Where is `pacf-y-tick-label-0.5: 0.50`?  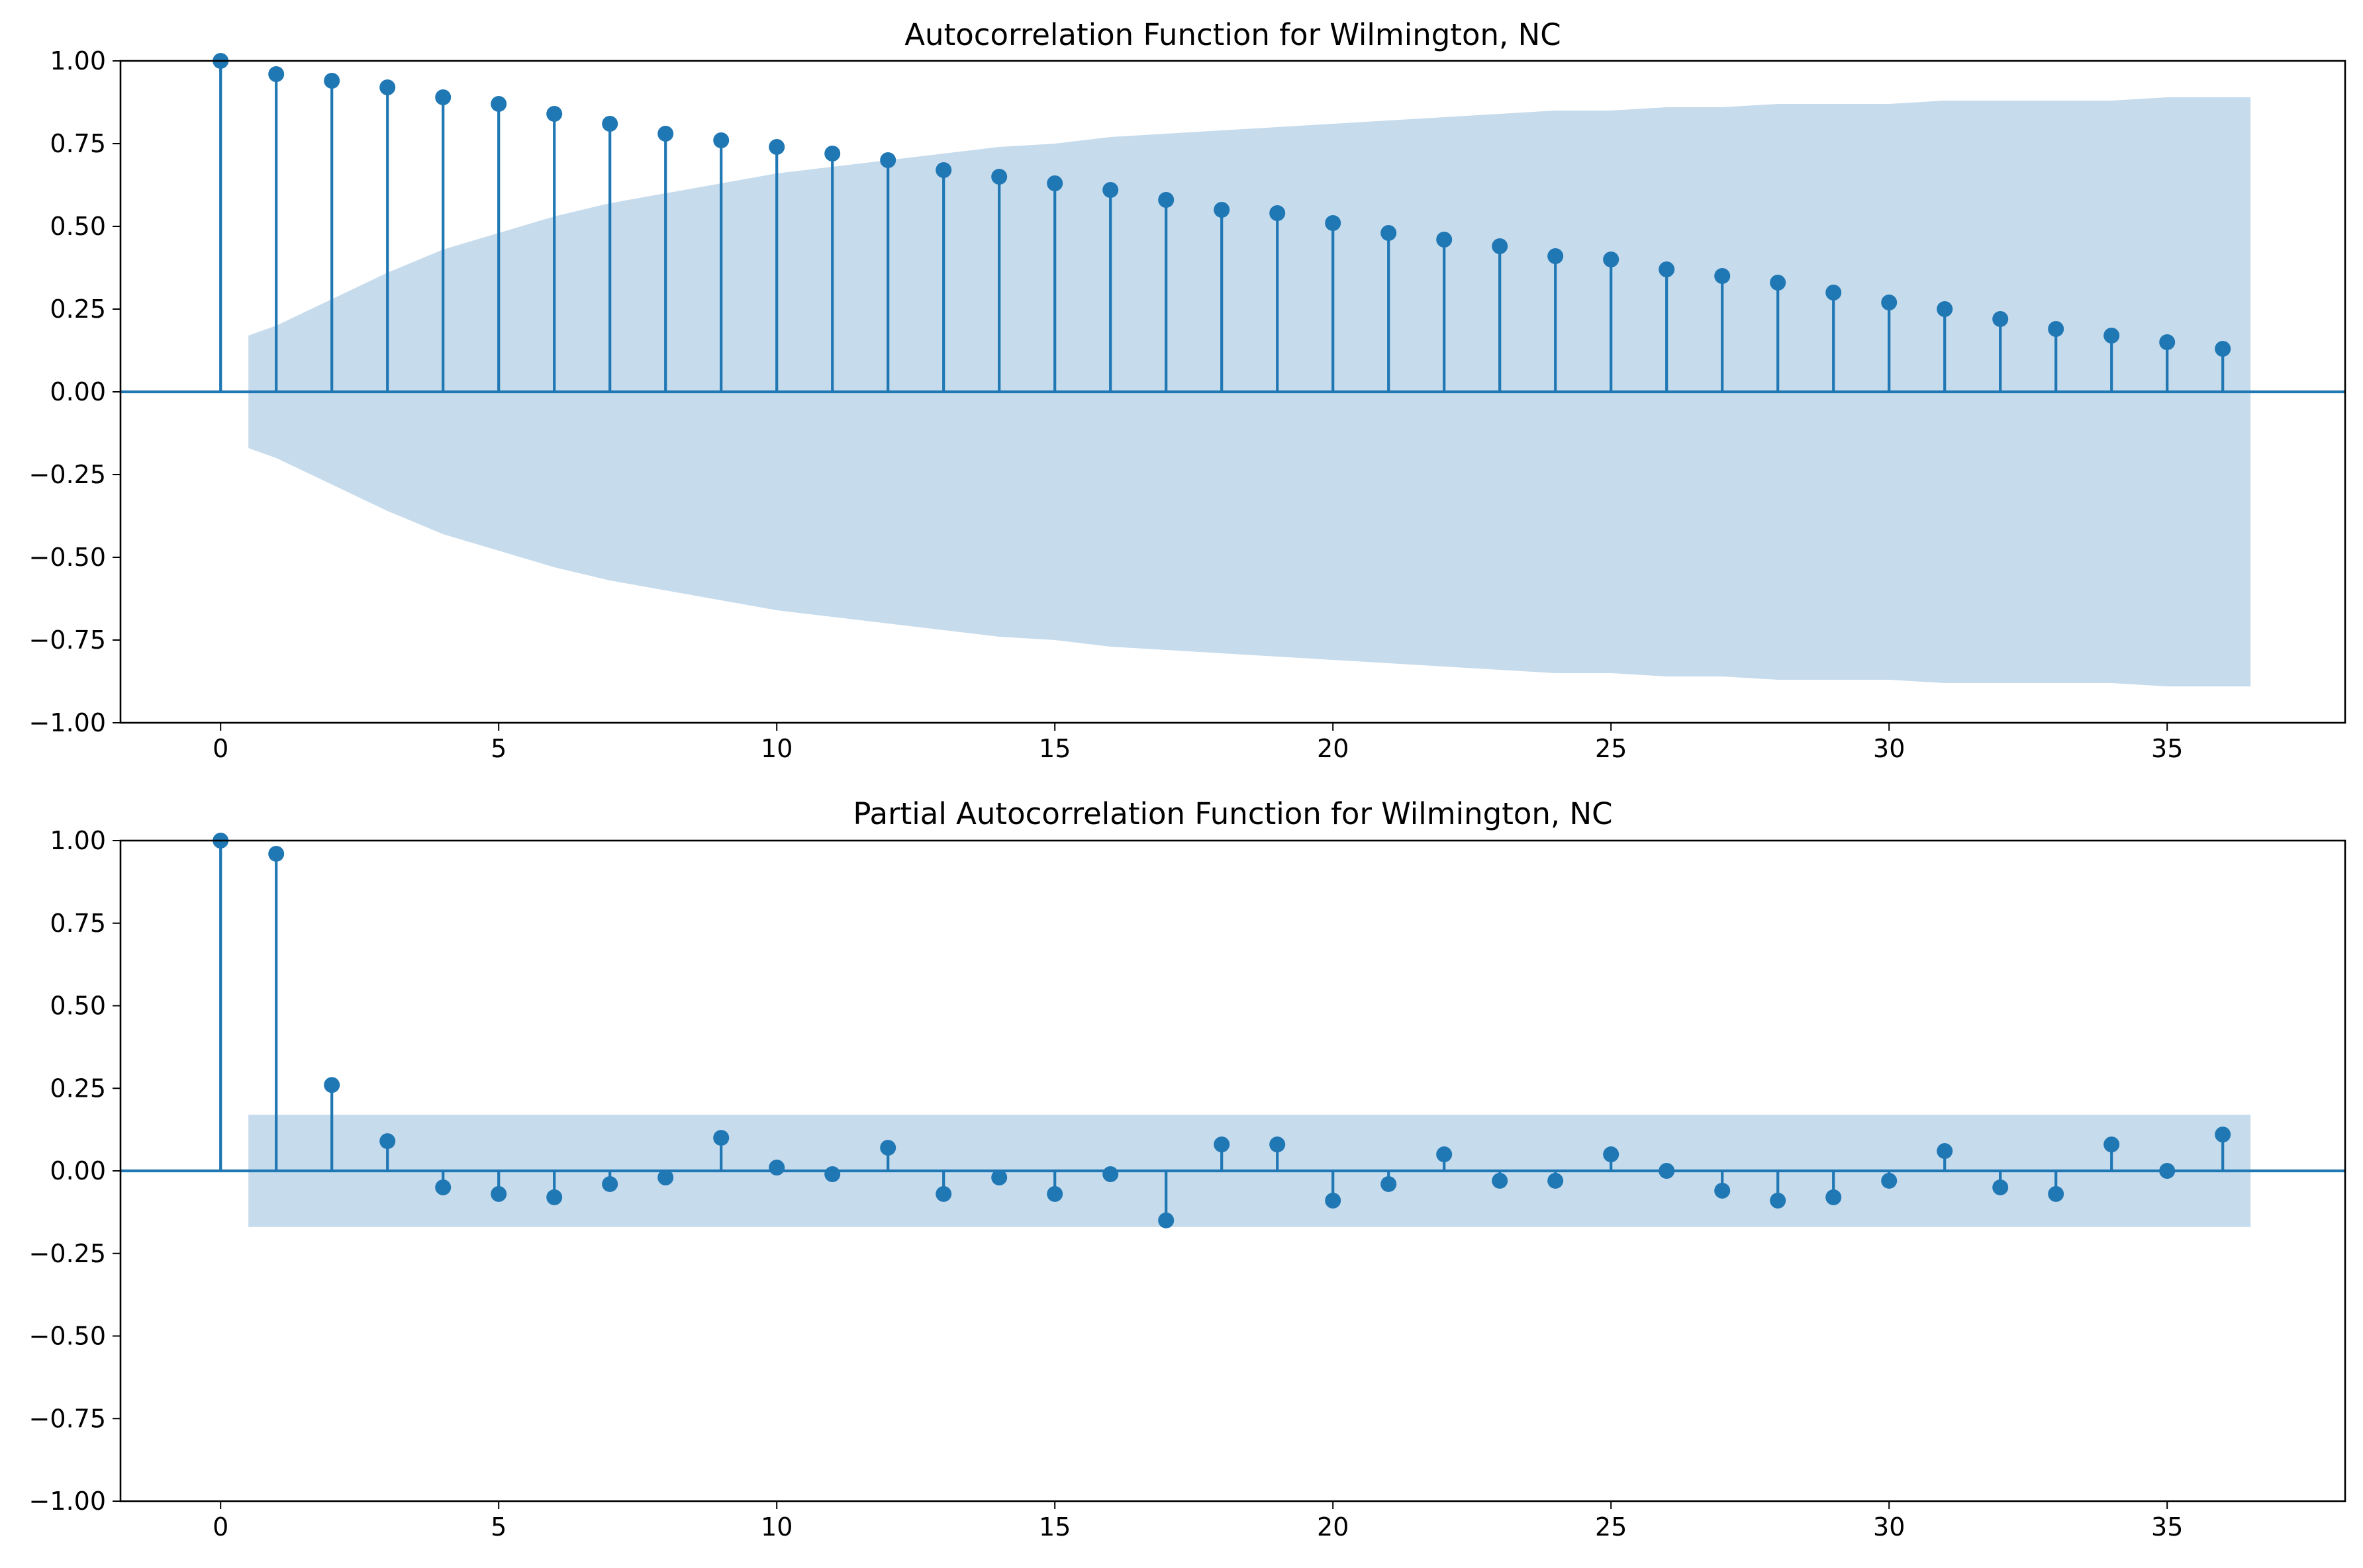 pacf-y-tick-label-0.5: 0.50 is located at coordinates (78, 1006).